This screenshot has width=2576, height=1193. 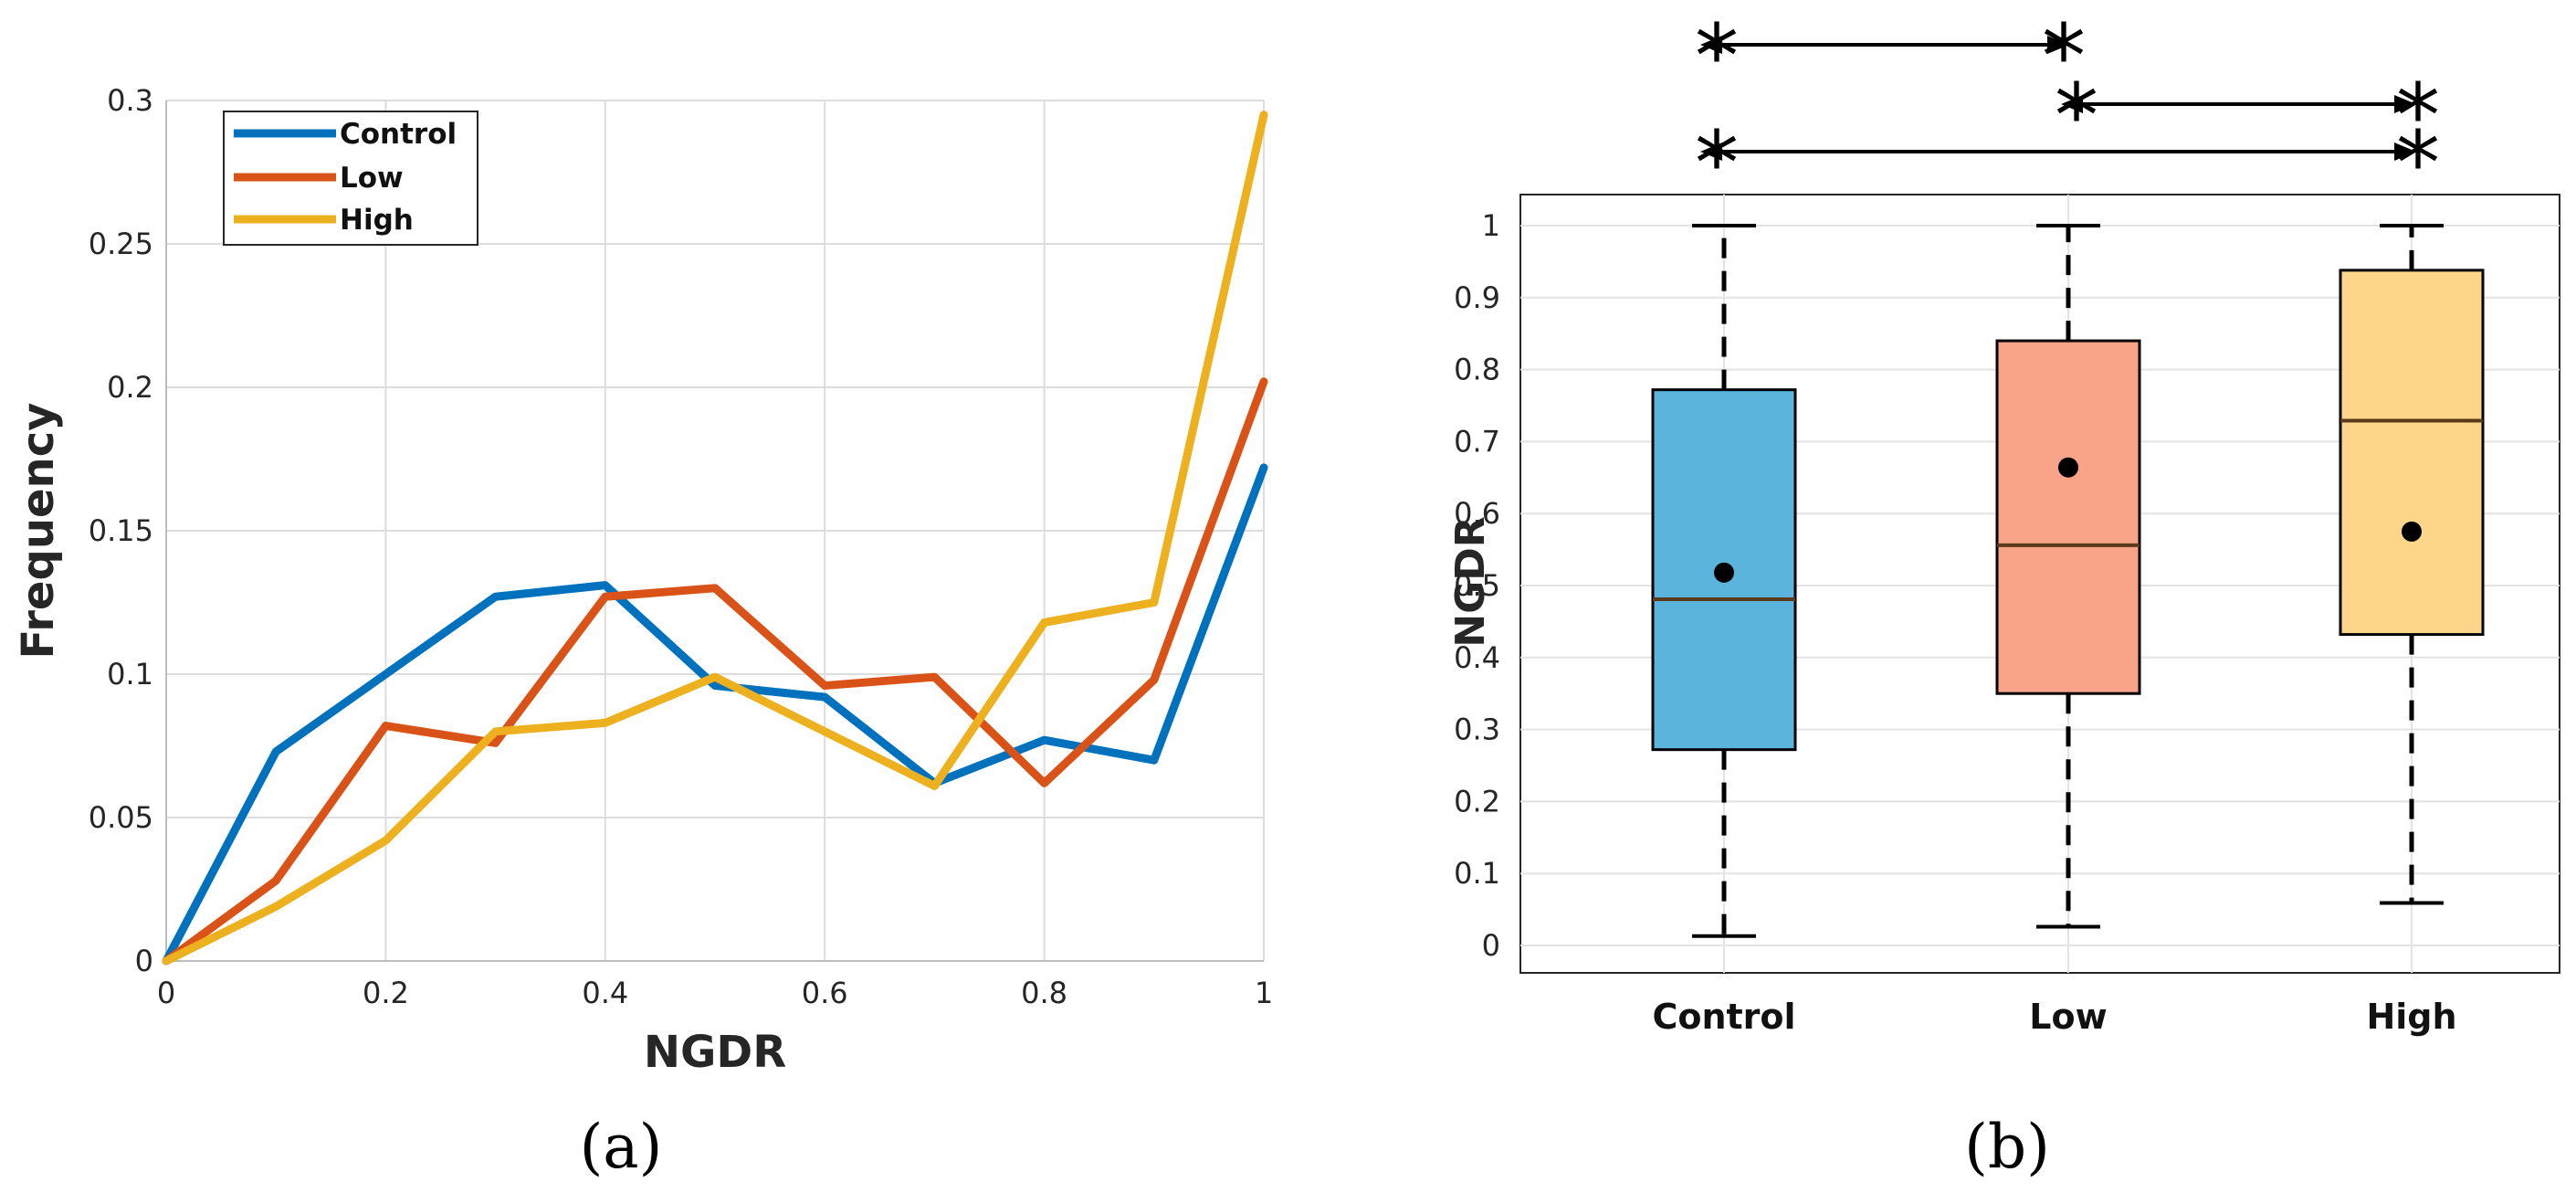 What do you see at coordinates (1724, 572) in the screenshot?
I see `mean-marker-control` at bounding box center [1724, 572].